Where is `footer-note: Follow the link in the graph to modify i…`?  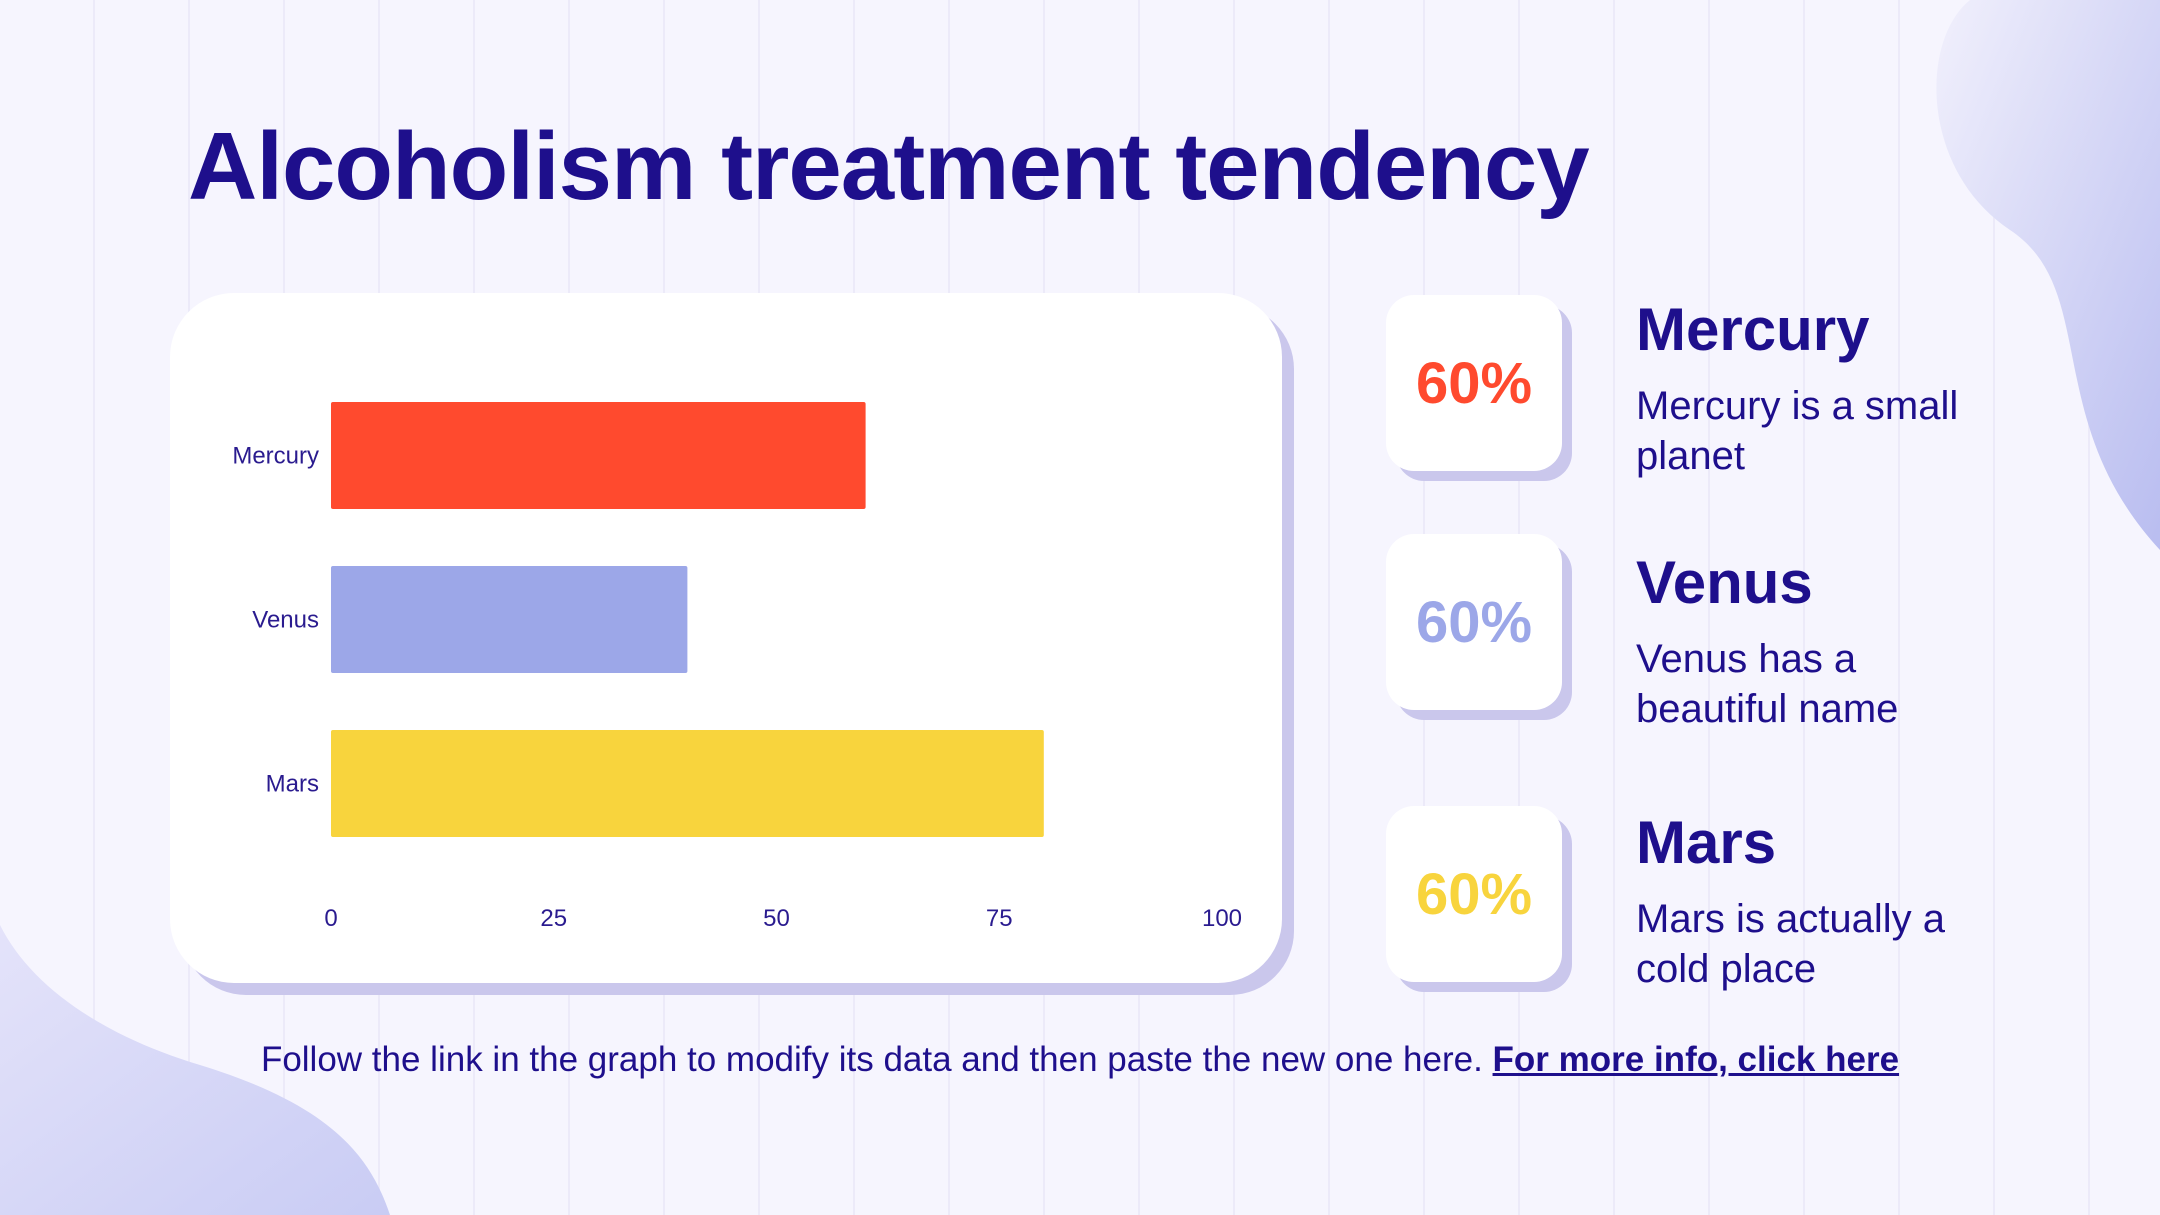
footer-note: Follow the link in the graph to modify i… is located at coordinates (1080, 1060).